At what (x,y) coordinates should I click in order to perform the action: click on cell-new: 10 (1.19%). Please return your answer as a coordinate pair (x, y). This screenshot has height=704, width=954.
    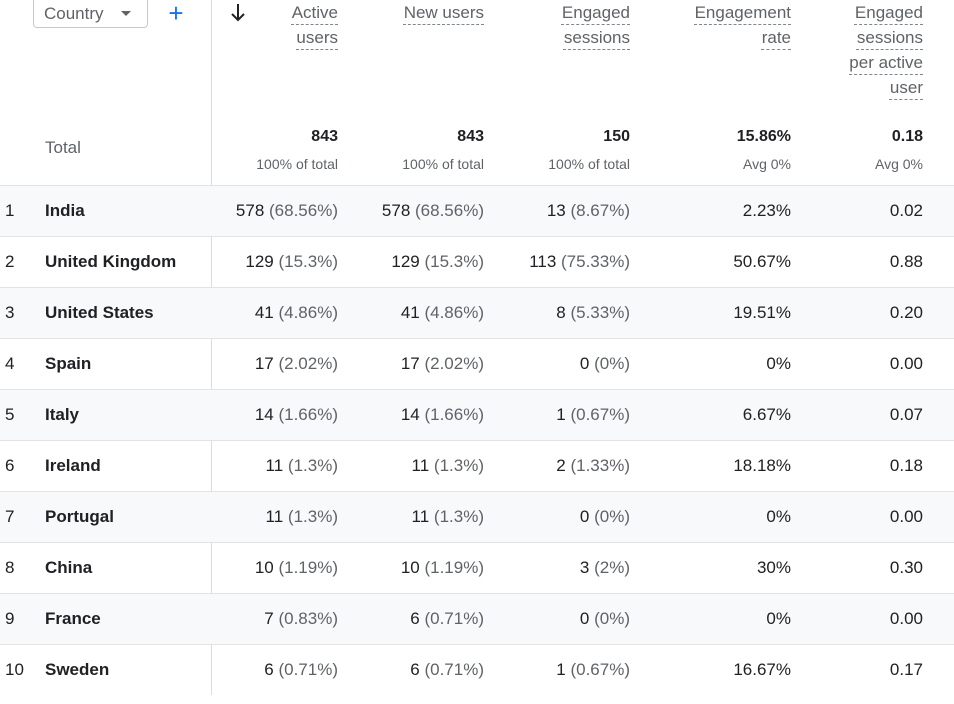
    Looking at the image, I should click on (442, 567).